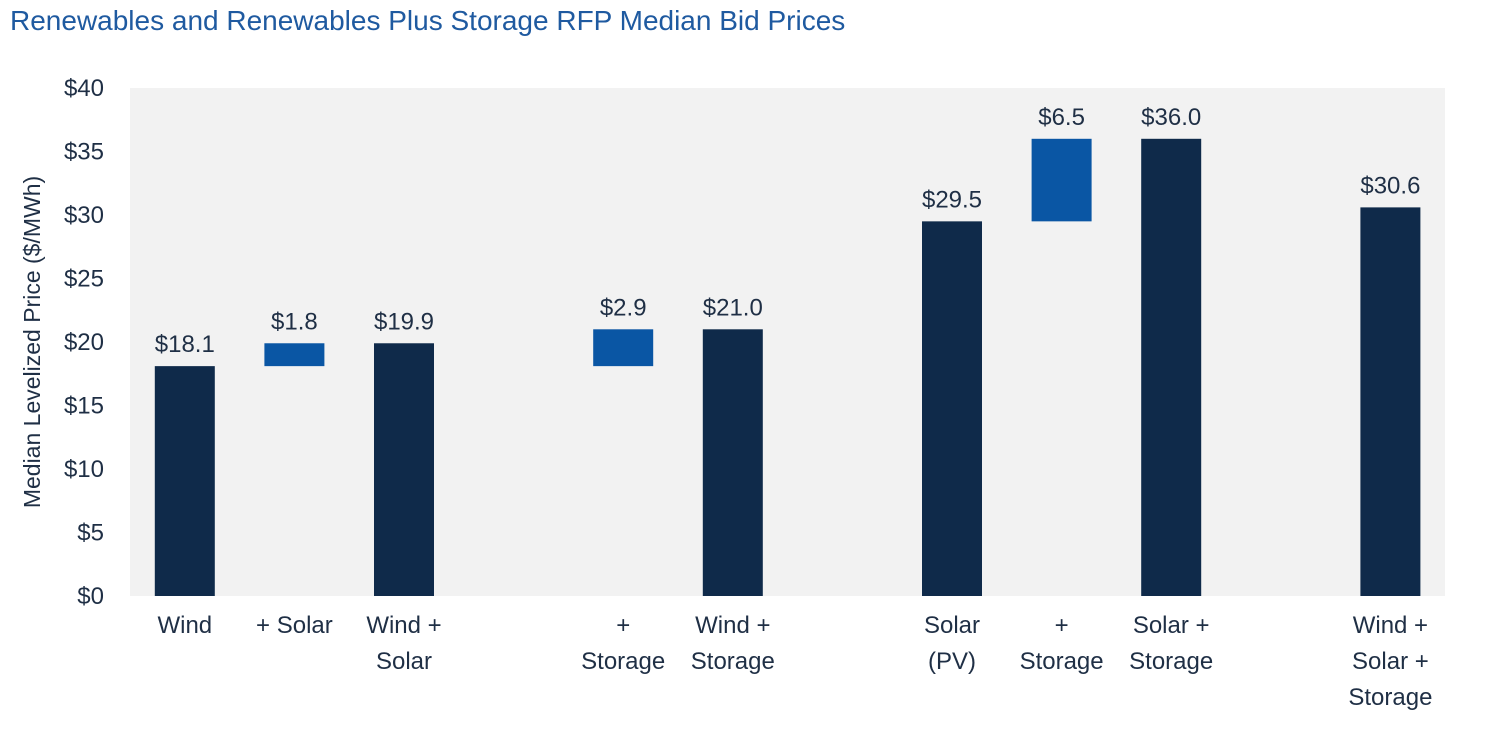 Image resolution: width=1486 pixels, height=730 pixels. I want to click on data-label: $2.9, so click(623, 307).